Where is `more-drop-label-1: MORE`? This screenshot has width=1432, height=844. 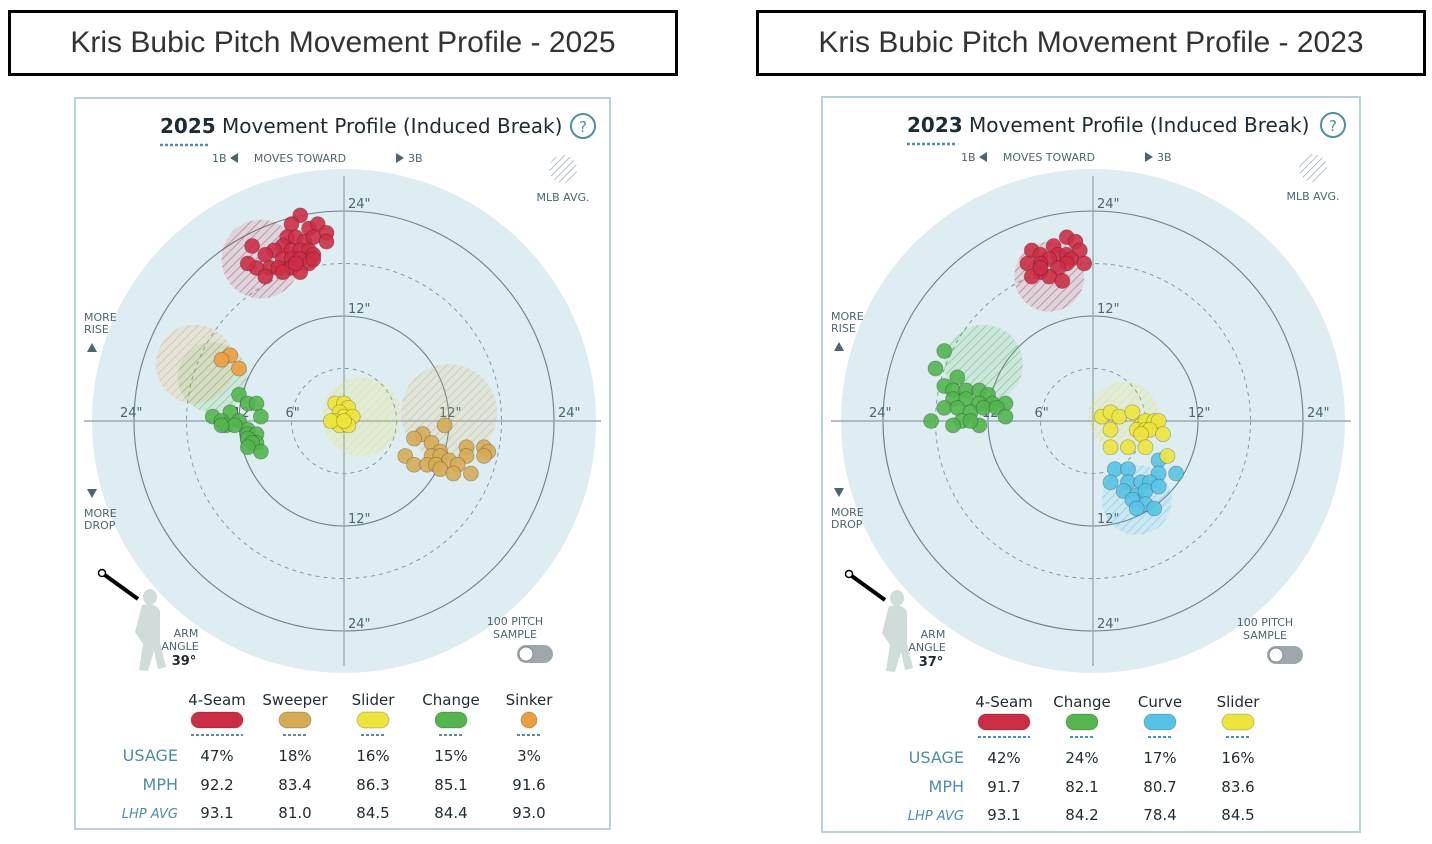 more-drop-label-1: MORE is located at coordinates (847, 512).